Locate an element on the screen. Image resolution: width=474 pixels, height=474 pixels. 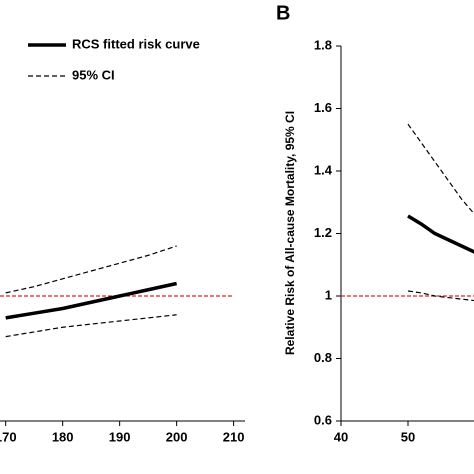
y-tick-label: 1.4 is located at coordinates (323, 169).